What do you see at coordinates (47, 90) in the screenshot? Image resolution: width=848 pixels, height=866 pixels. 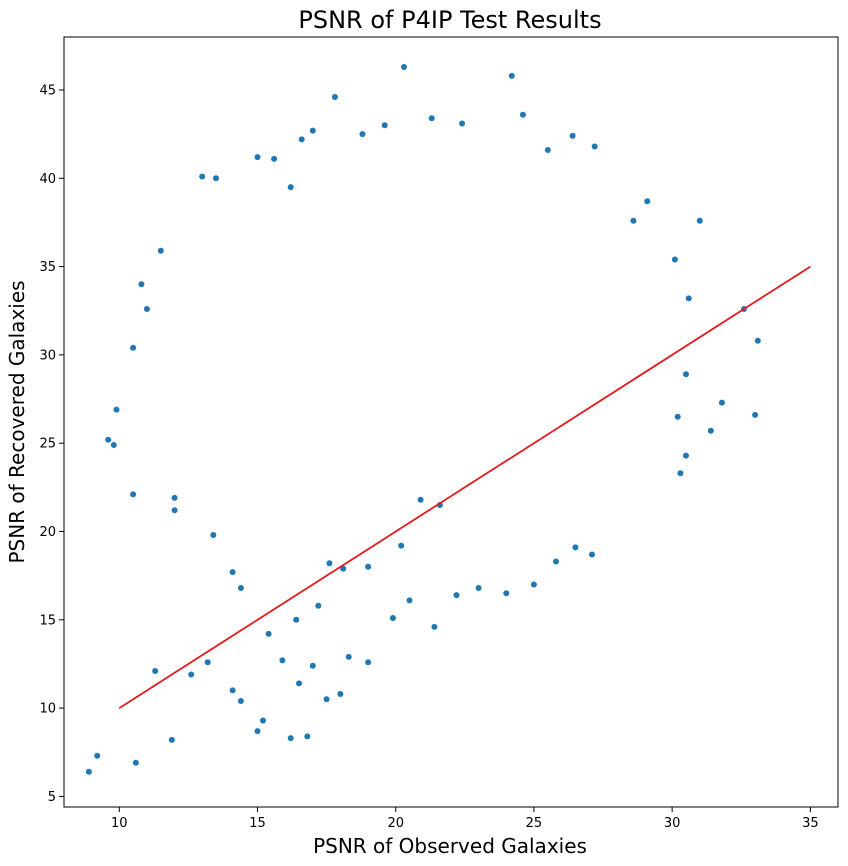 I see `y-tick-label: 45` at bounding box center [47, 90].